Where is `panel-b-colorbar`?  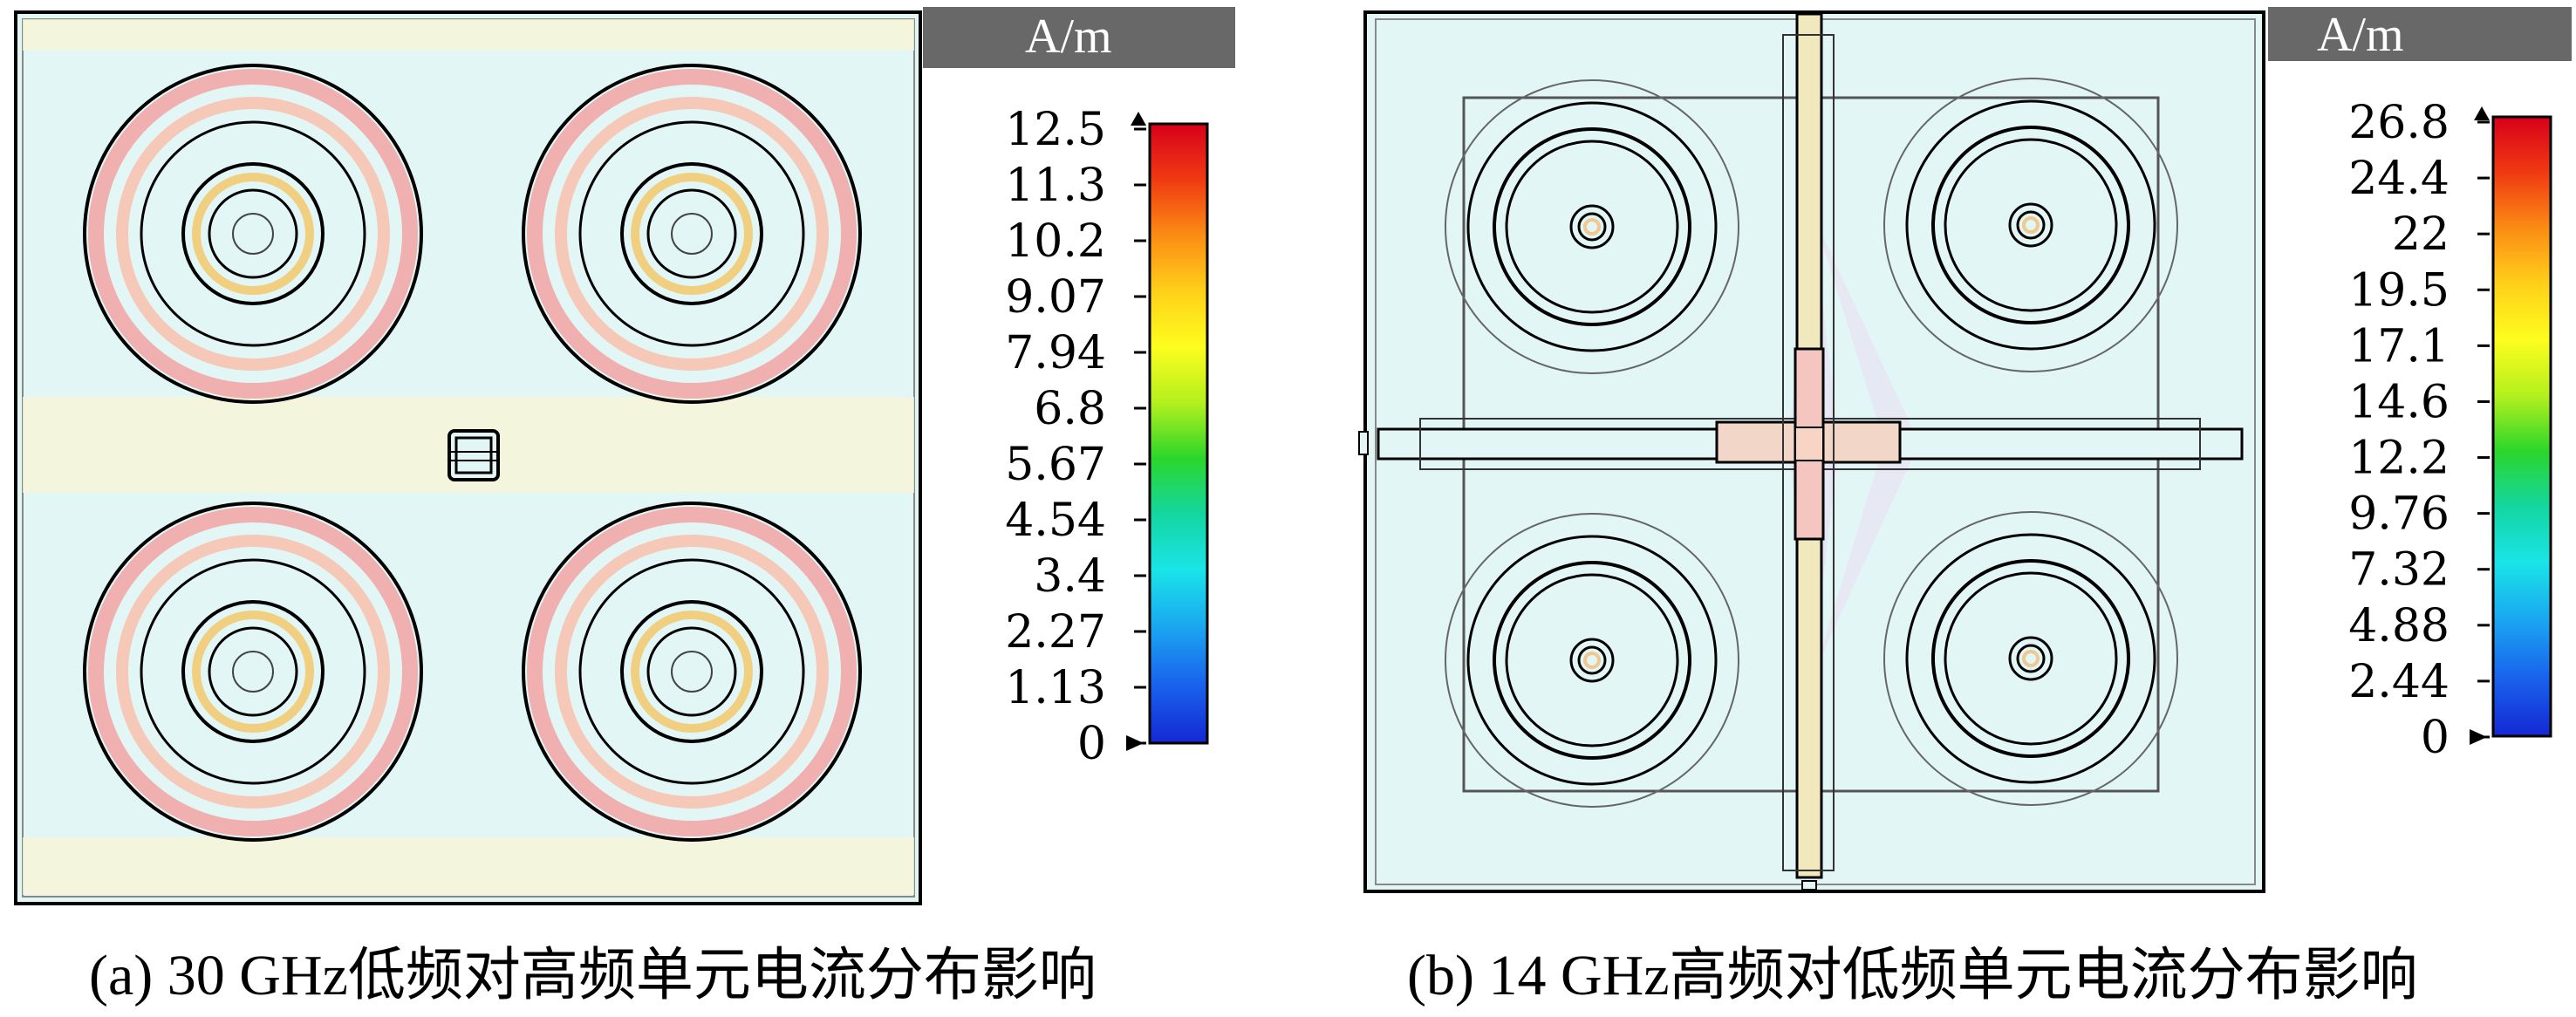
panel-b-colorbar is located at coordinates (2521, 427).